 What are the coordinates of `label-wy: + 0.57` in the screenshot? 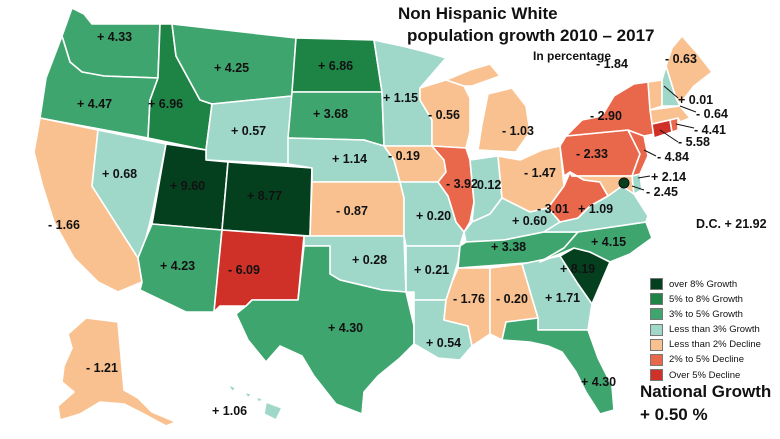 It's located at (248, 131).